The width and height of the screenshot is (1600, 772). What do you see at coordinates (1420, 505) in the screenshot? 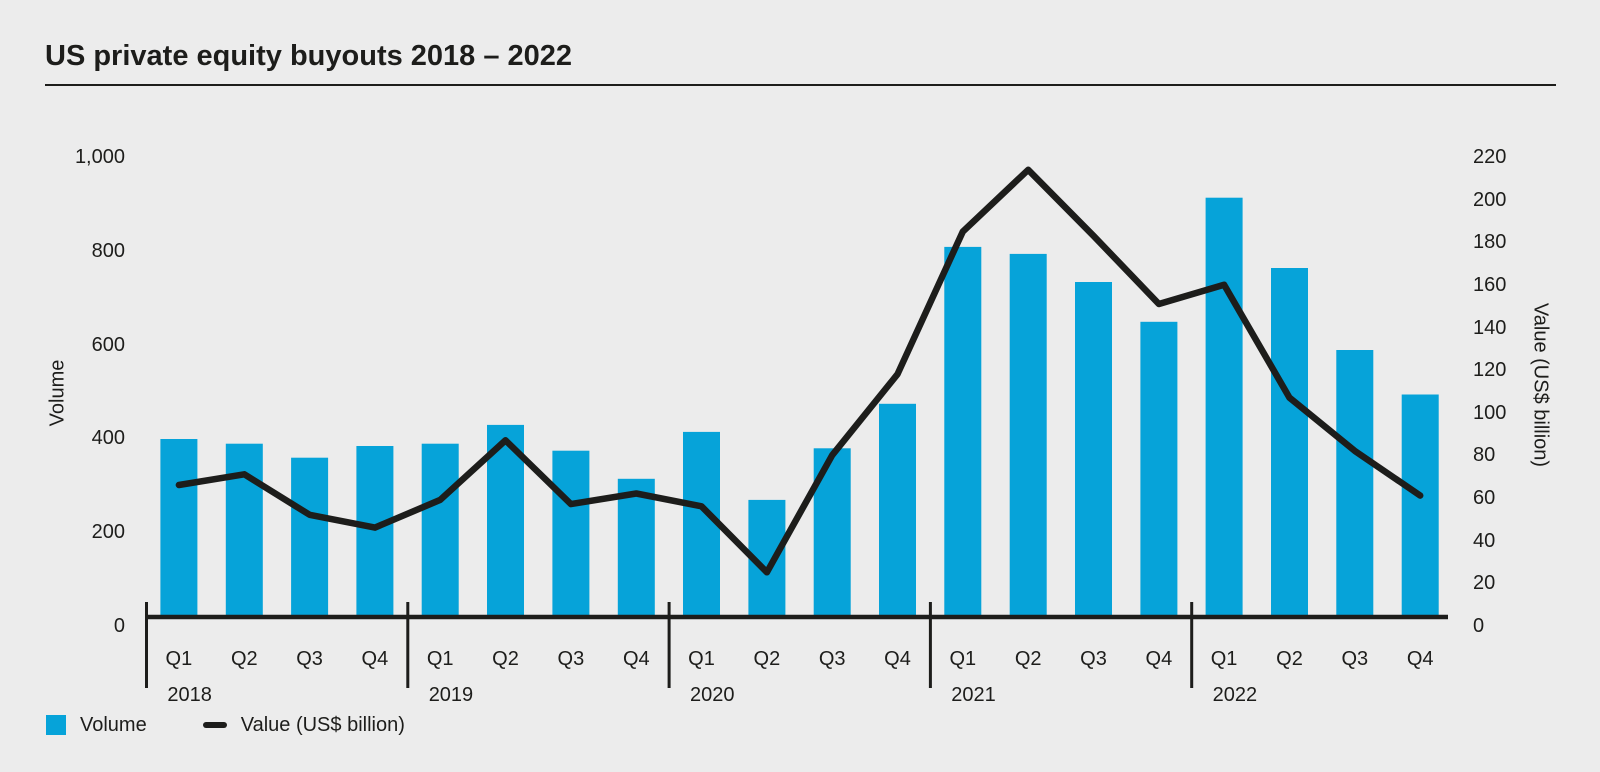
I see `bar-q4-2022` at bounding box center [1420, 505].